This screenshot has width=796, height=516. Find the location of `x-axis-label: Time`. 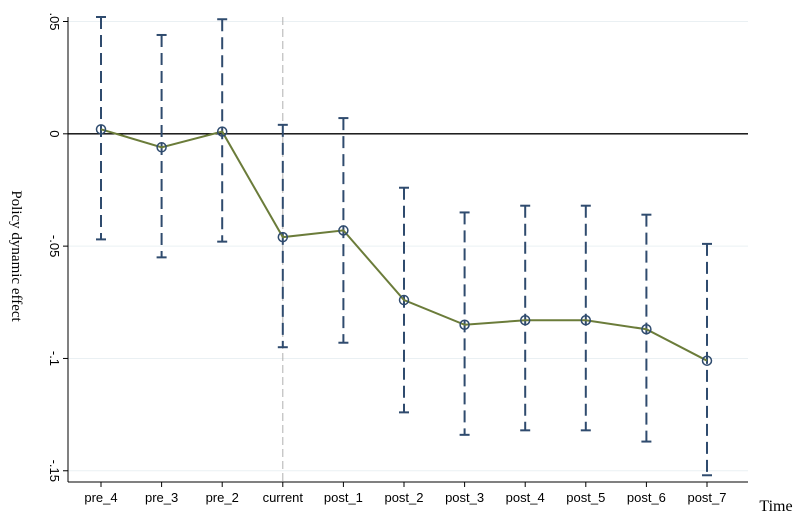

x-axis-label: Time is located at coordinates (775, 506).